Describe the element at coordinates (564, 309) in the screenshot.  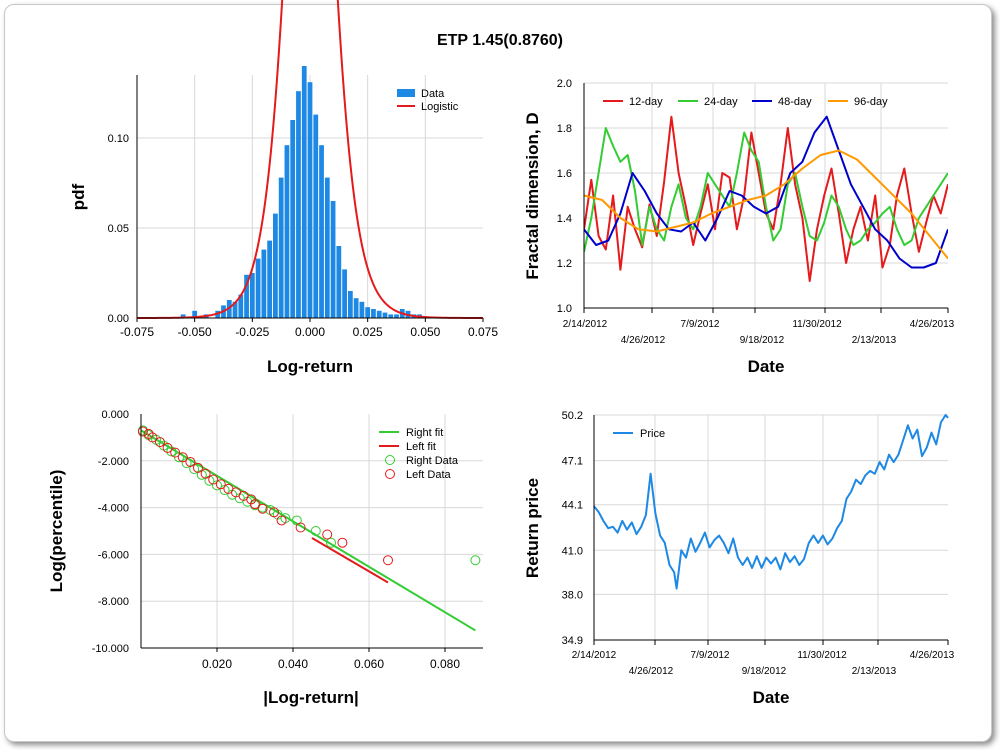
I see `fractal-y-tick-label: 1.0` at that location.